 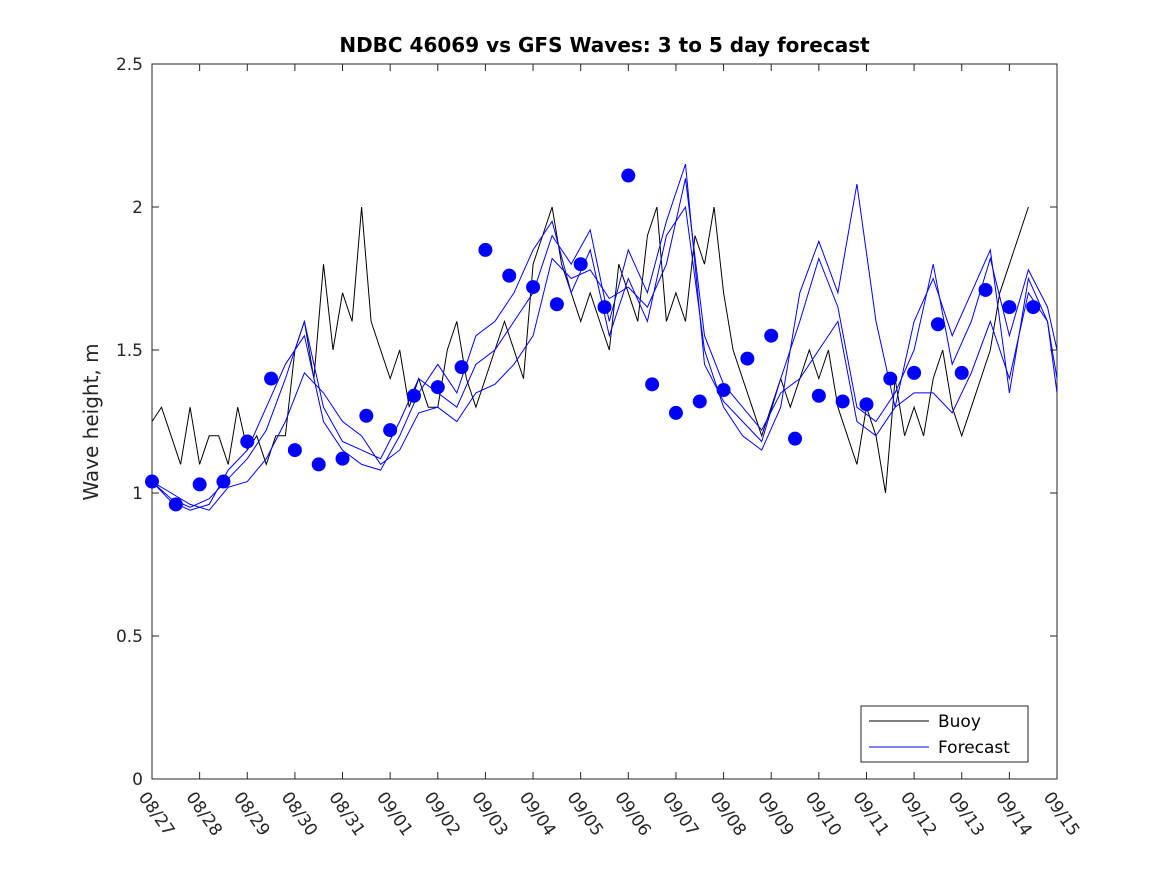 I want to click on x-tick-label: 09/02, so click(x=442, y=814).